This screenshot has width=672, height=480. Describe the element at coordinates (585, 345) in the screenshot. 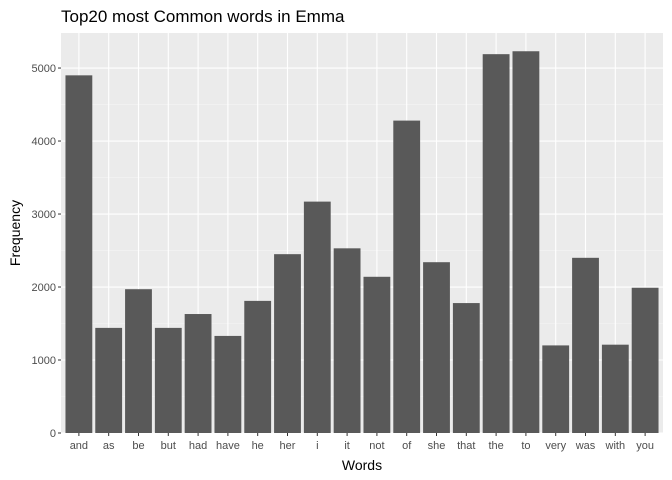

I see `bar-was` at that location.